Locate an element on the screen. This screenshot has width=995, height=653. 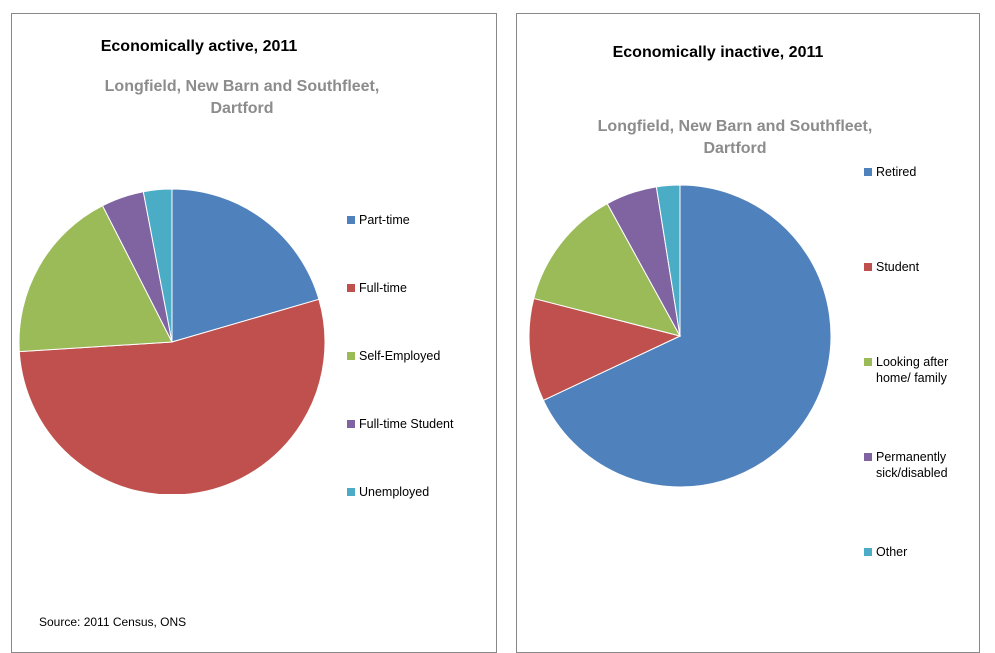
pie-slice-other is located at coordinates (668, 260).